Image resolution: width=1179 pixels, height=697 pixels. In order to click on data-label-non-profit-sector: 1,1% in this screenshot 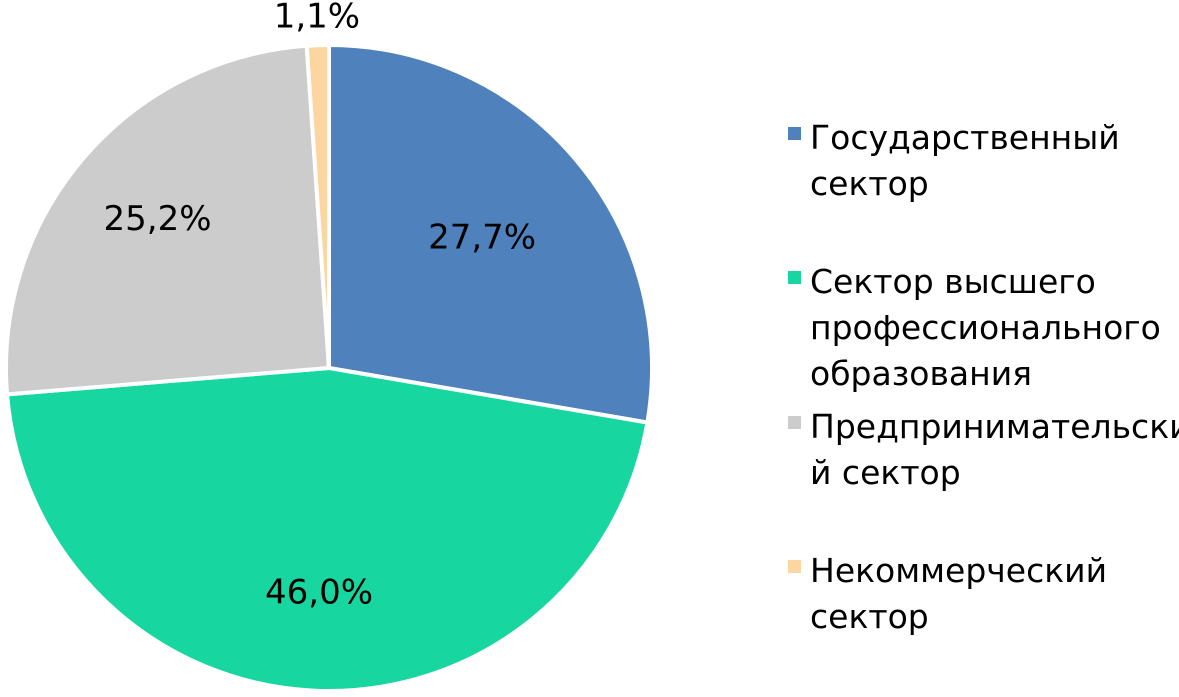, I will do `click(317, 18)`.